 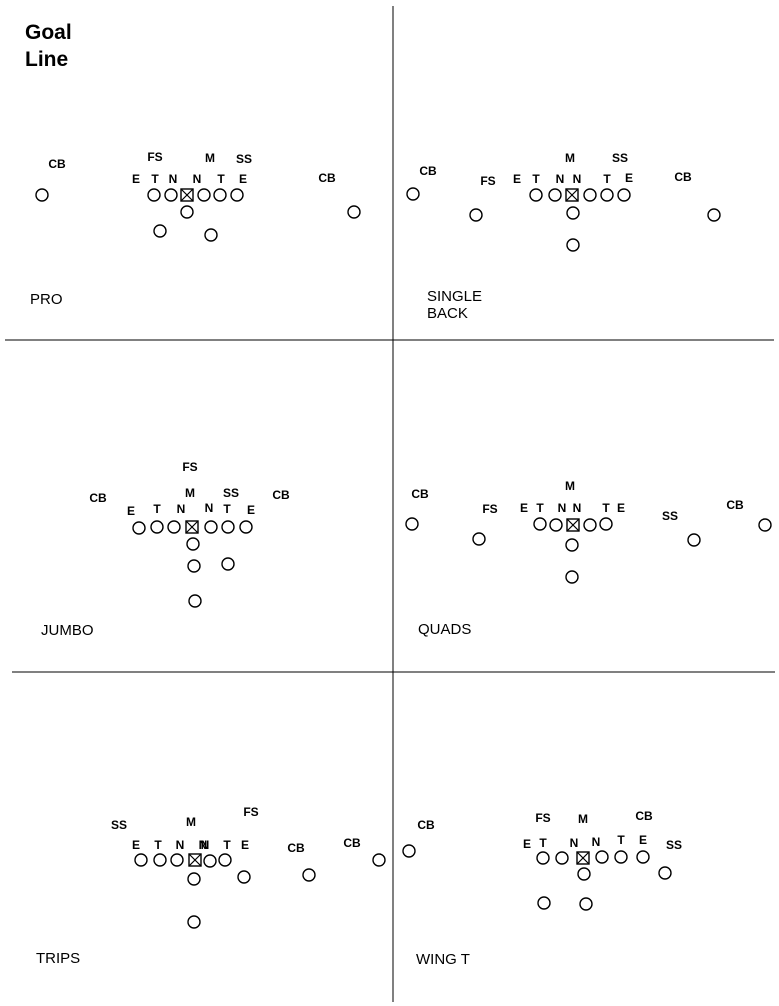 I want to click on formation-name: SINGLE, so click(x=454, y=296).